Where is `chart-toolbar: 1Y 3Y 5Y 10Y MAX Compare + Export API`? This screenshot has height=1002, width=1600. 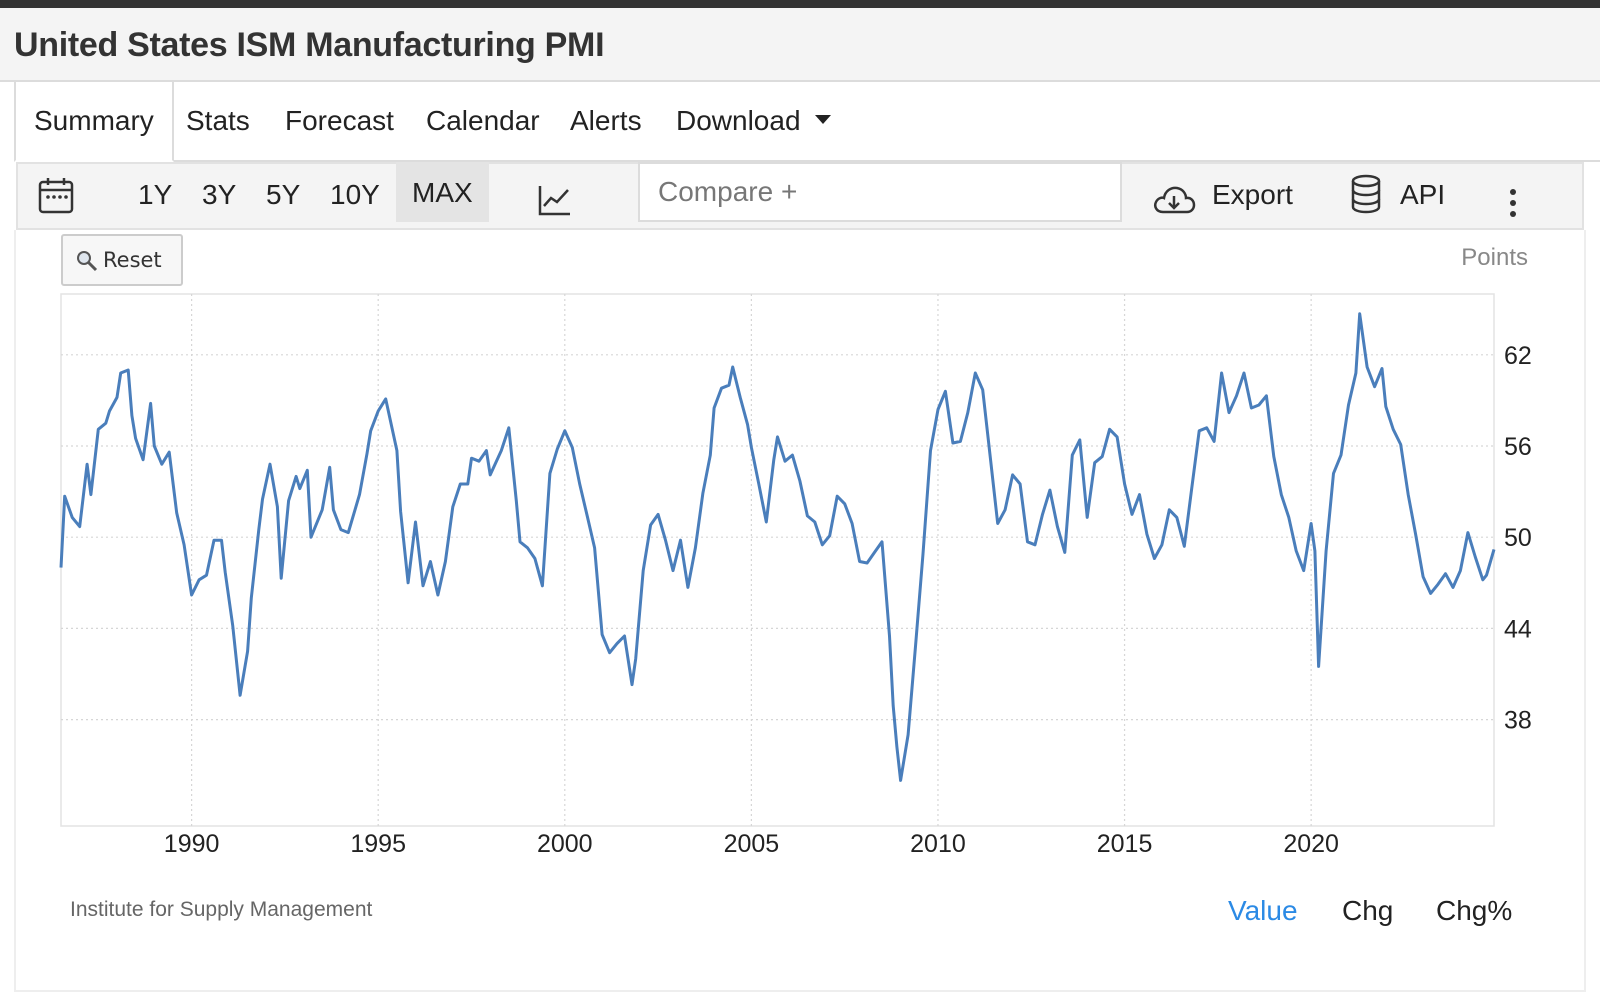
chart-toolbar: 1Y 3Y 5Y 10Y MAX Compare + Export API is located at coordinates (800, 196).